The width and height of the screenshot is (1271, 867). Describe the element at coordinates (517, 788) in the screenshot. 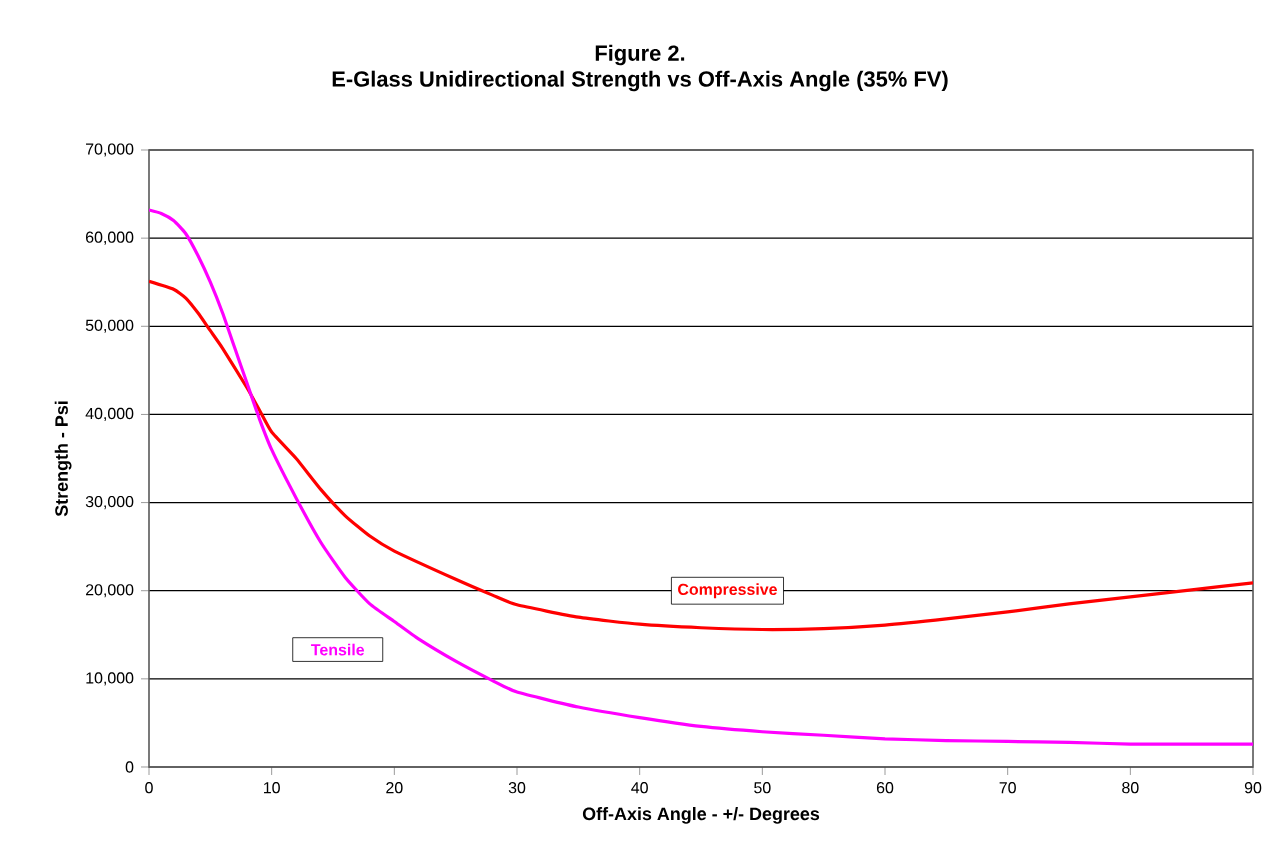

I see `x-tick-label: 30` at that location.